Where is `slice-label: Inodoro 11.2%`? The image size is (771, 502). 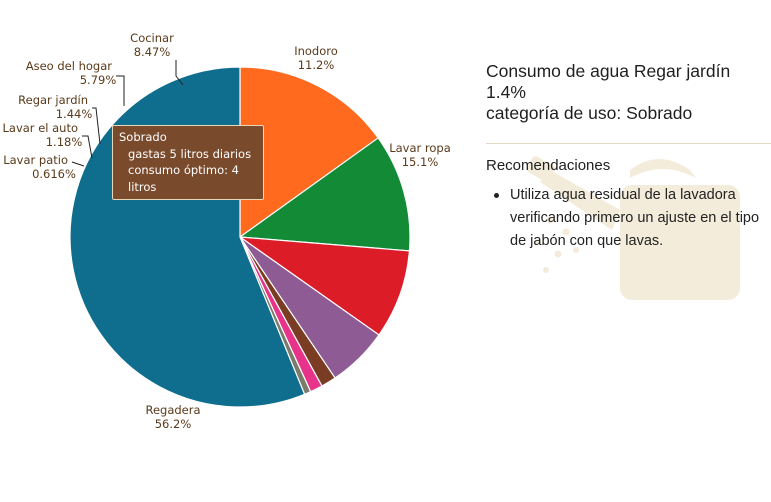
slice-label: Inodoro 11.2% is located at coordinates (316, 58).